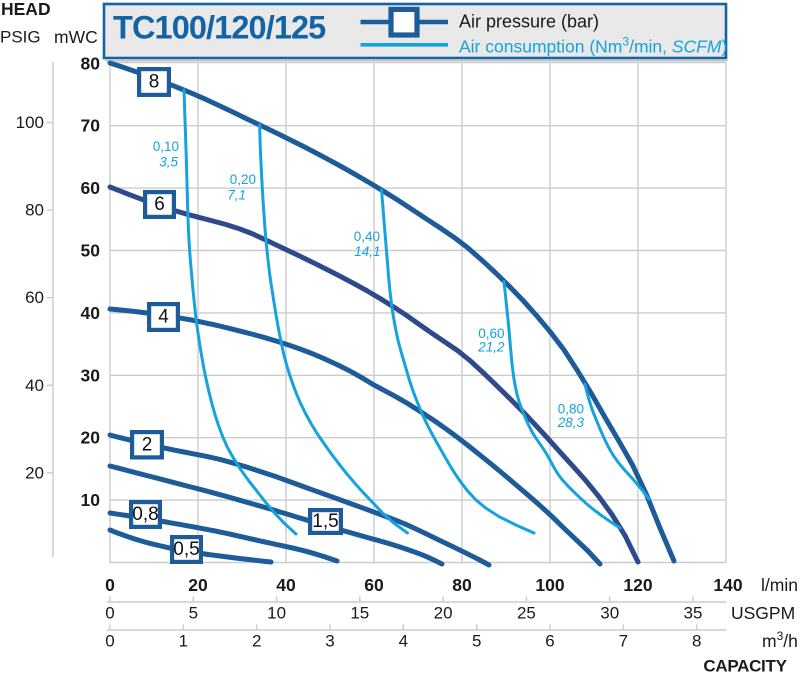 The height and width of the screenshot is (676, 800). What do you see at coordinates (145, 514) in the screenshot?
I see `svg-text: 0,8` at bounding box center [145, 514].